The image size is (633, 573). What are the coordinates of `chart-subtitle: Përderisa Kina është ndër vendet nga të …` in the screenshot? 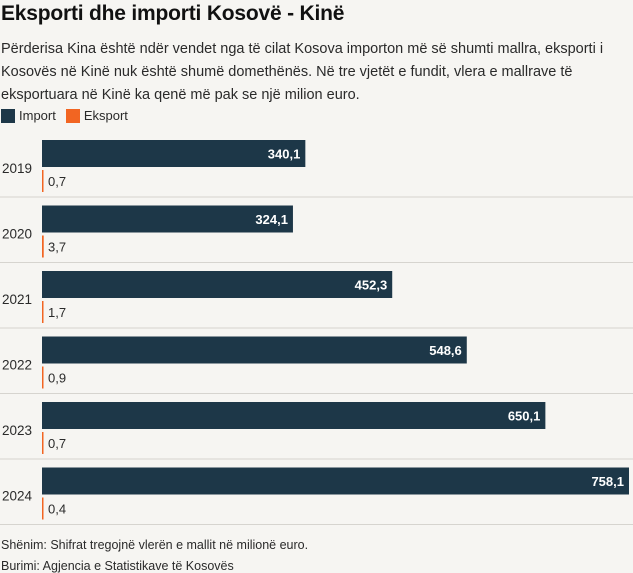 It's located at (302, 72).